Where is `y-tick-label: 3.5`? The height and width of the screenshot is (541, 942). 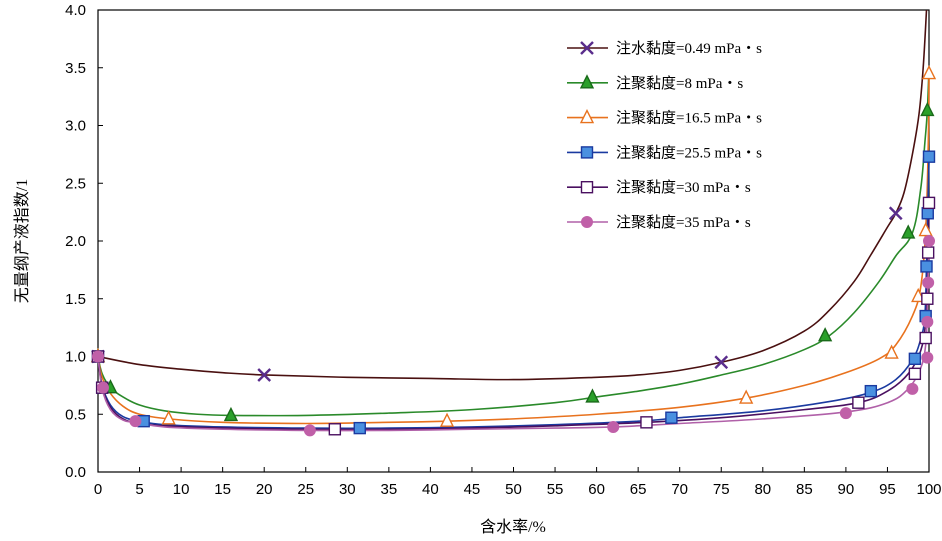
y-tick-label: 3.5 is located at coordinates (75, 68).